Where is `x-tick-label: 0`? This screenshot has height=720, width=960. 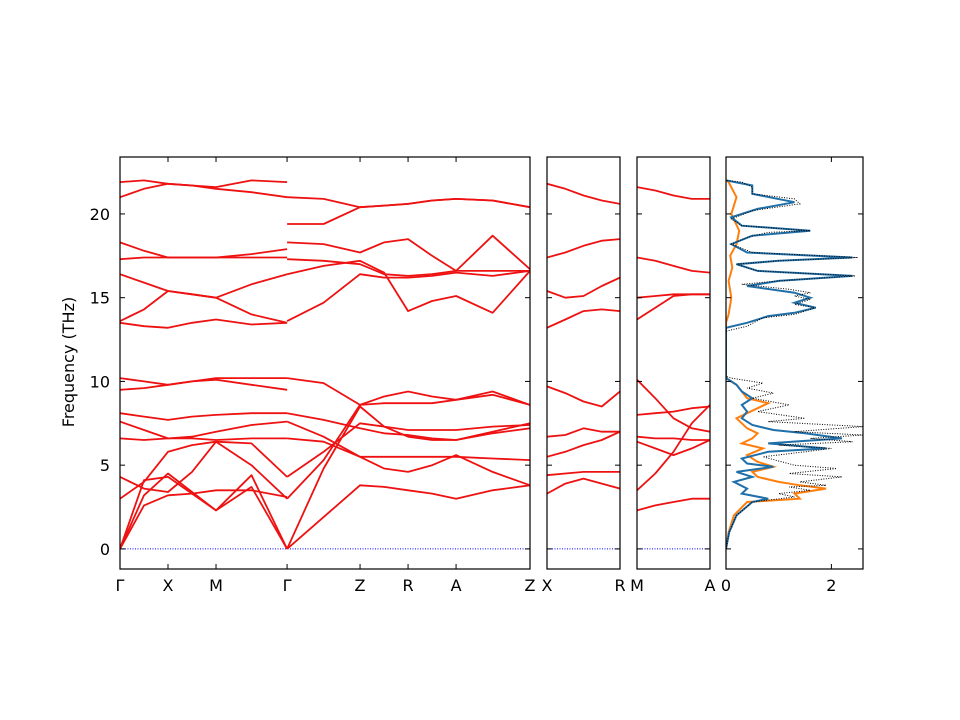
x-tick-label: 0 is located at coordinates (726, 585).